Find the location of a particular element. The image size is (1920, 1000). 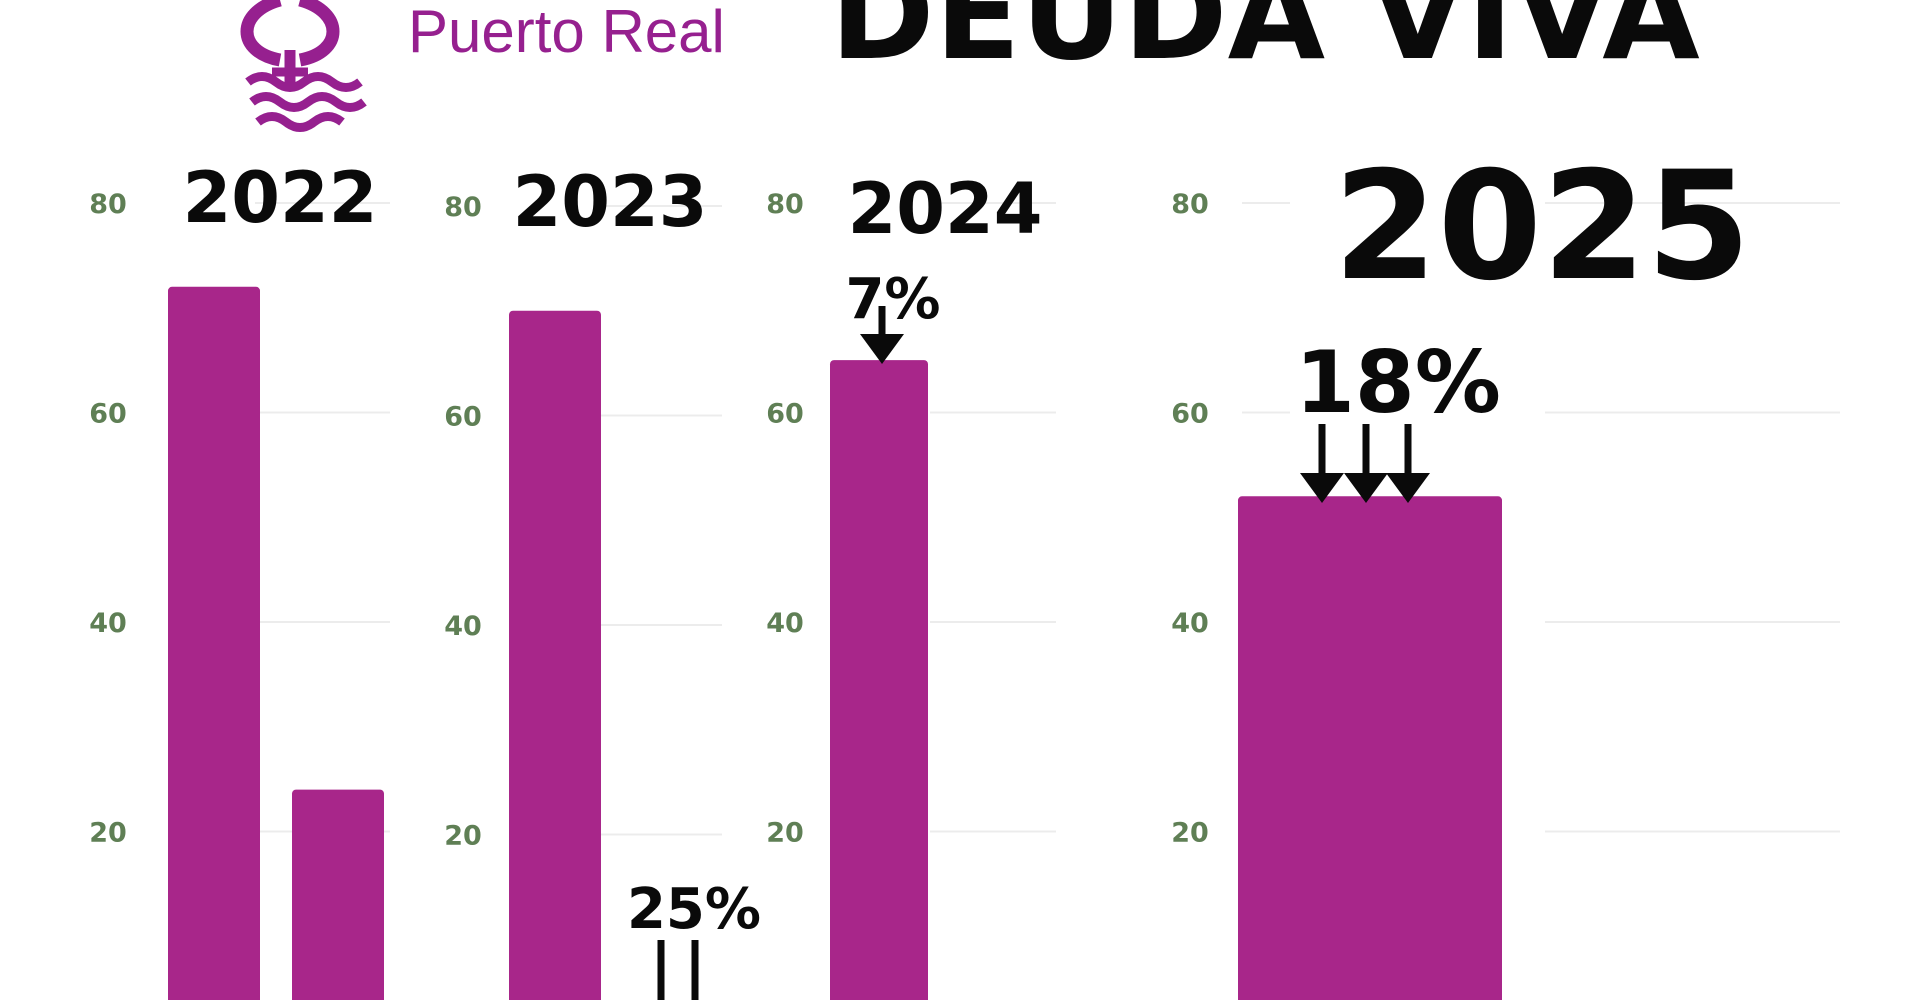

y-tick-label-2024-20: 20 is located at coordinates (785, 833).